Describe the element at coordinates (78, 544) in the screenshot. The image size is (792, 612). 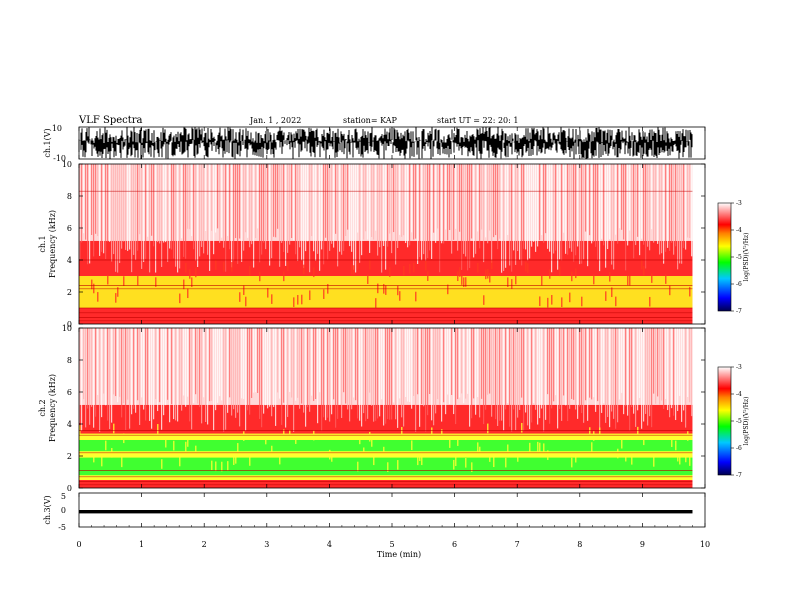
I see `x-tick-label: 0` at that location.